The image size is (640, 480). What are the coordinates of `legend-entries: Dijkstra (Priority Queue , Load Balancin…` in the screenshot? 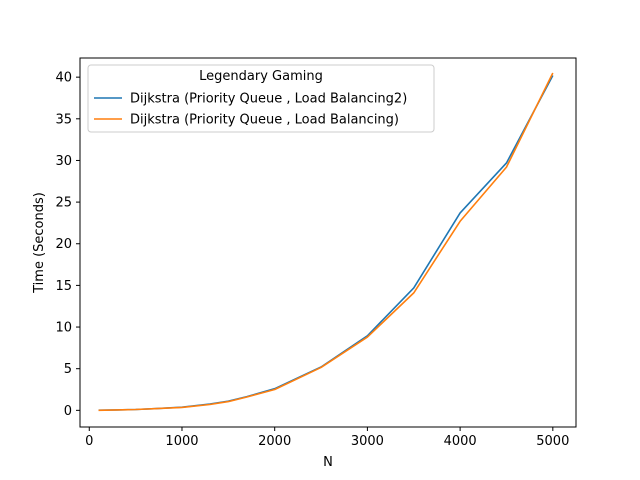 It's located at (250, 110).